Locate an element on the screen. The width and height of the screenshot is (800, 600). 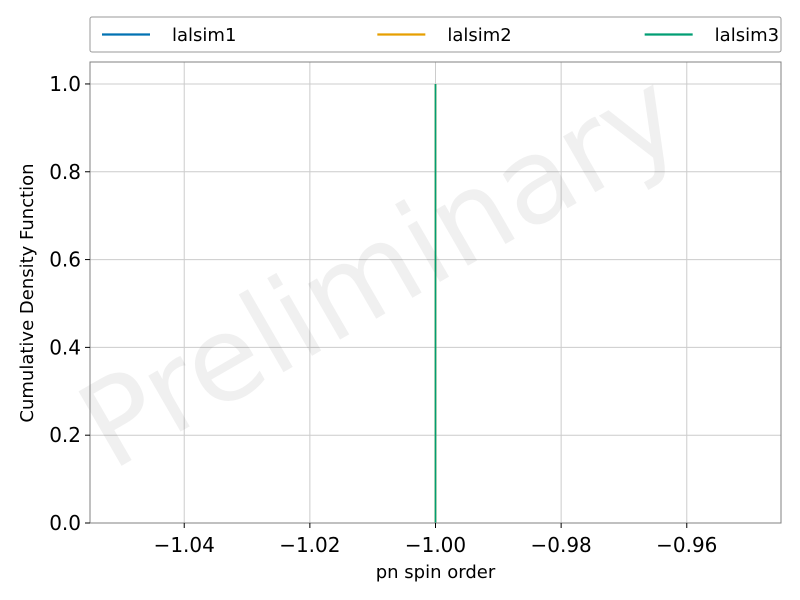
y-axis-ticks: 0.0 0.2 0.4 0.6 0.8 1.0 is located at coordinates (69, 303).